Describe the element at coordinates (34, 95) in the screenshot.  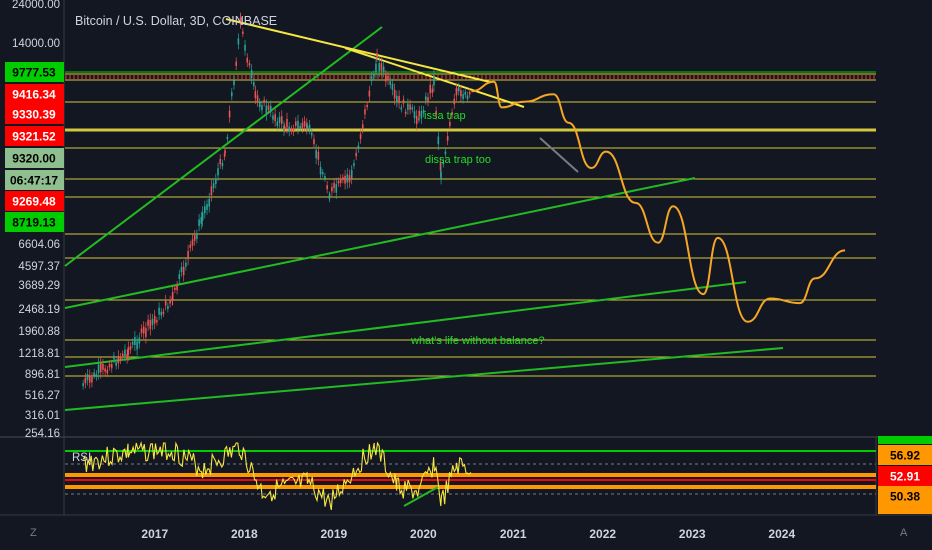
I see `price-badge-1: 9416.34` at that location.